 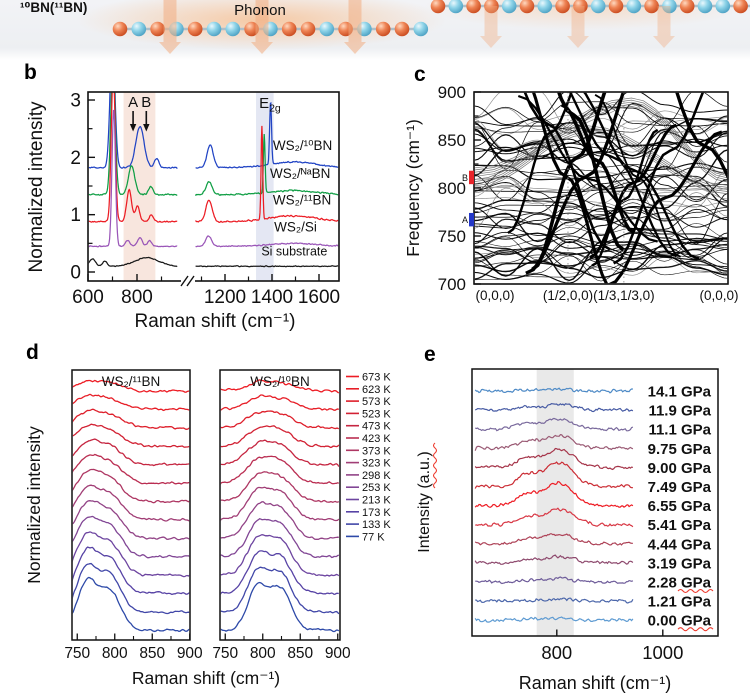 I want to click on panel-letter-e: e, so click(x=430, y=354).